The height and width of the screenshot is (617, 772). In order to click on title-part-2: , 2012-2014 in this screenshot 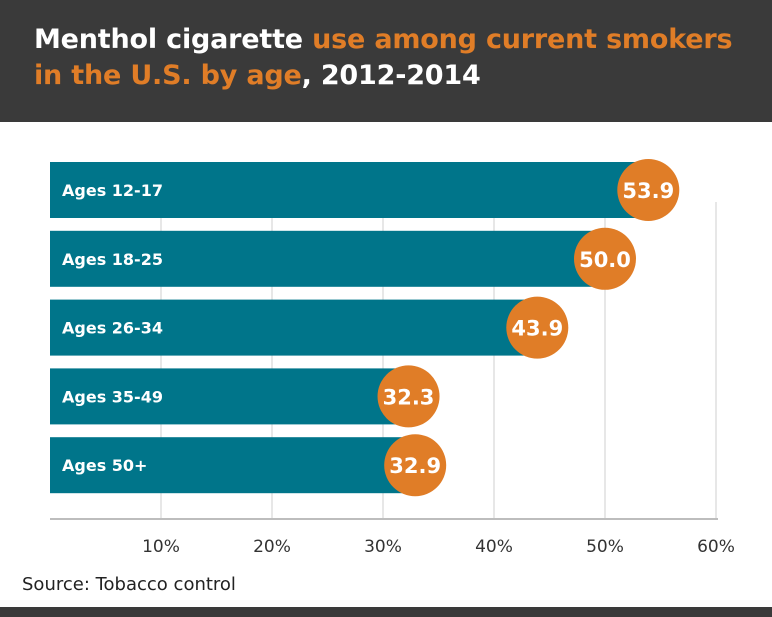, I will do `click(391, 75)`.